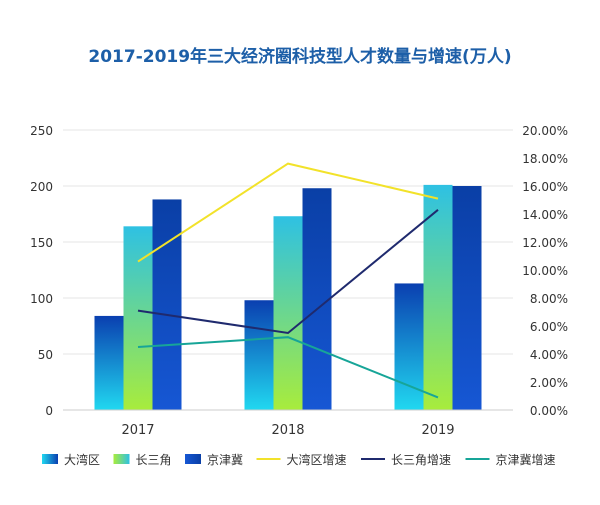 This screenshot has width=600, height=505. What do you see at coordinates (549, 383) in the screenshot?
I see `y2-tick-label: 2.00%` at bounding box center [549, 383].